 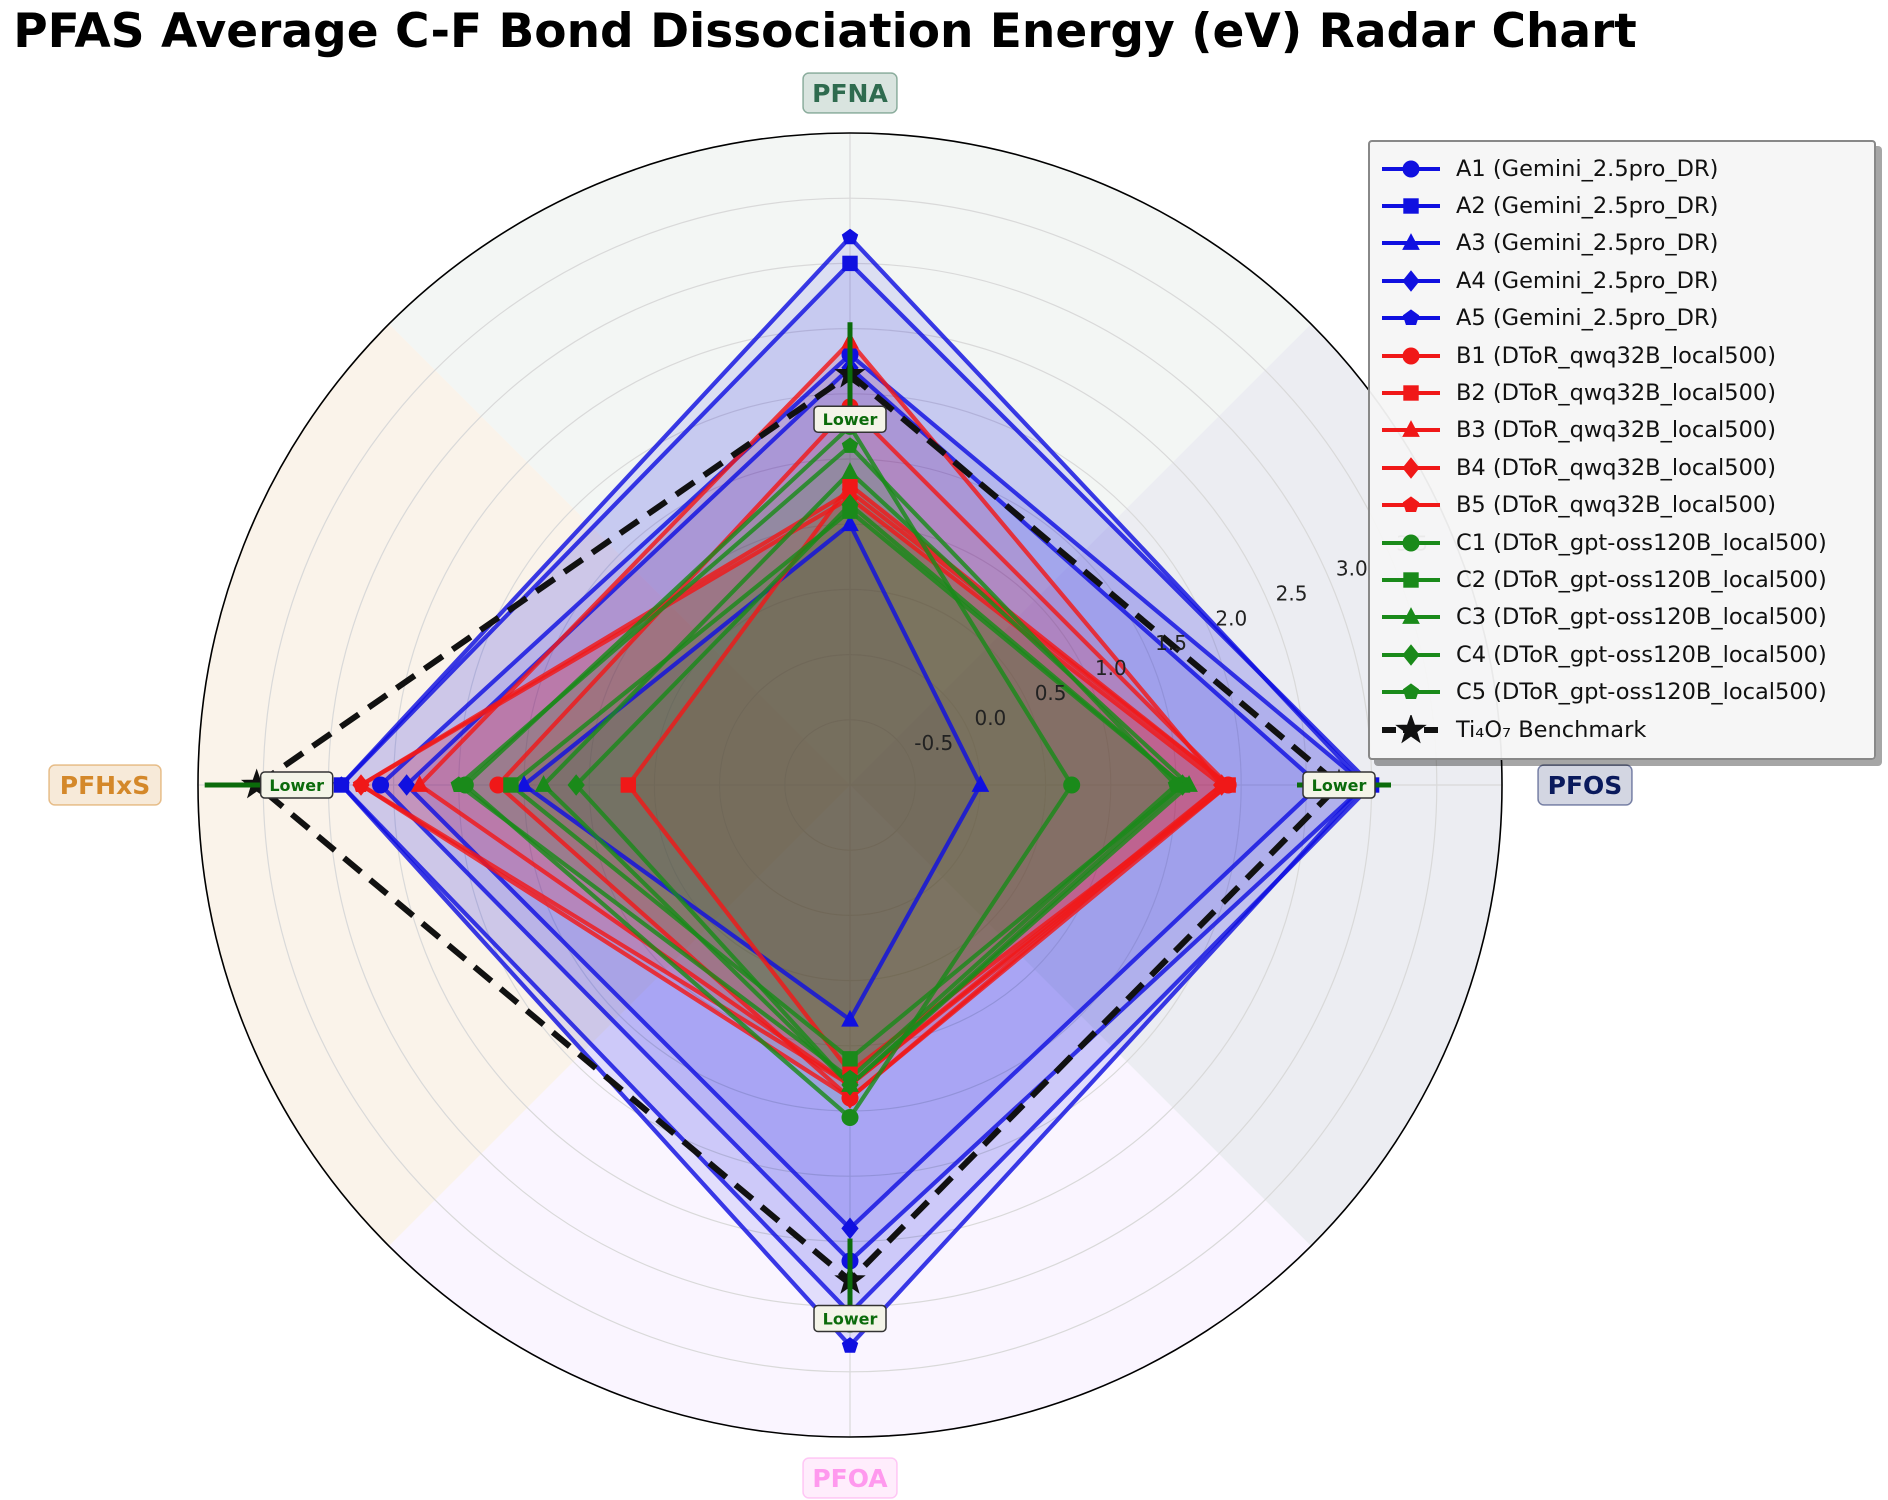 I want to click on radial-tick-labels: -0.50.00.51.01.52.02.53.03.5, so click(x=1171, y=643).